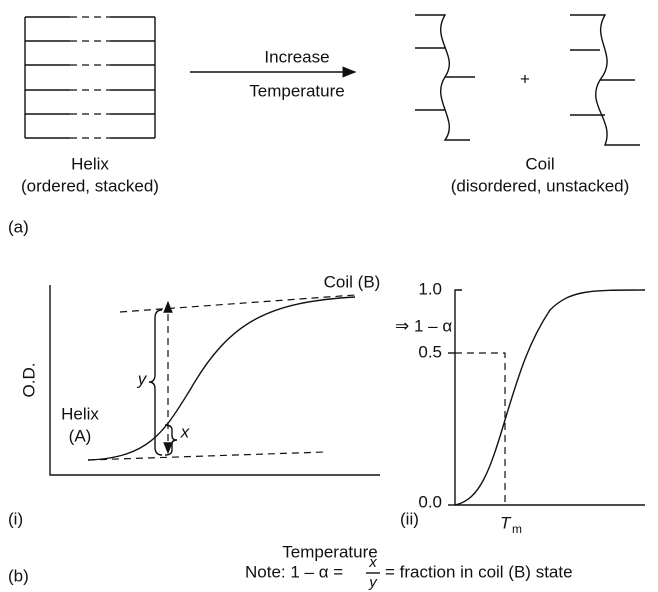  I want to click on tick-label: 0.5, so click(430, 351).